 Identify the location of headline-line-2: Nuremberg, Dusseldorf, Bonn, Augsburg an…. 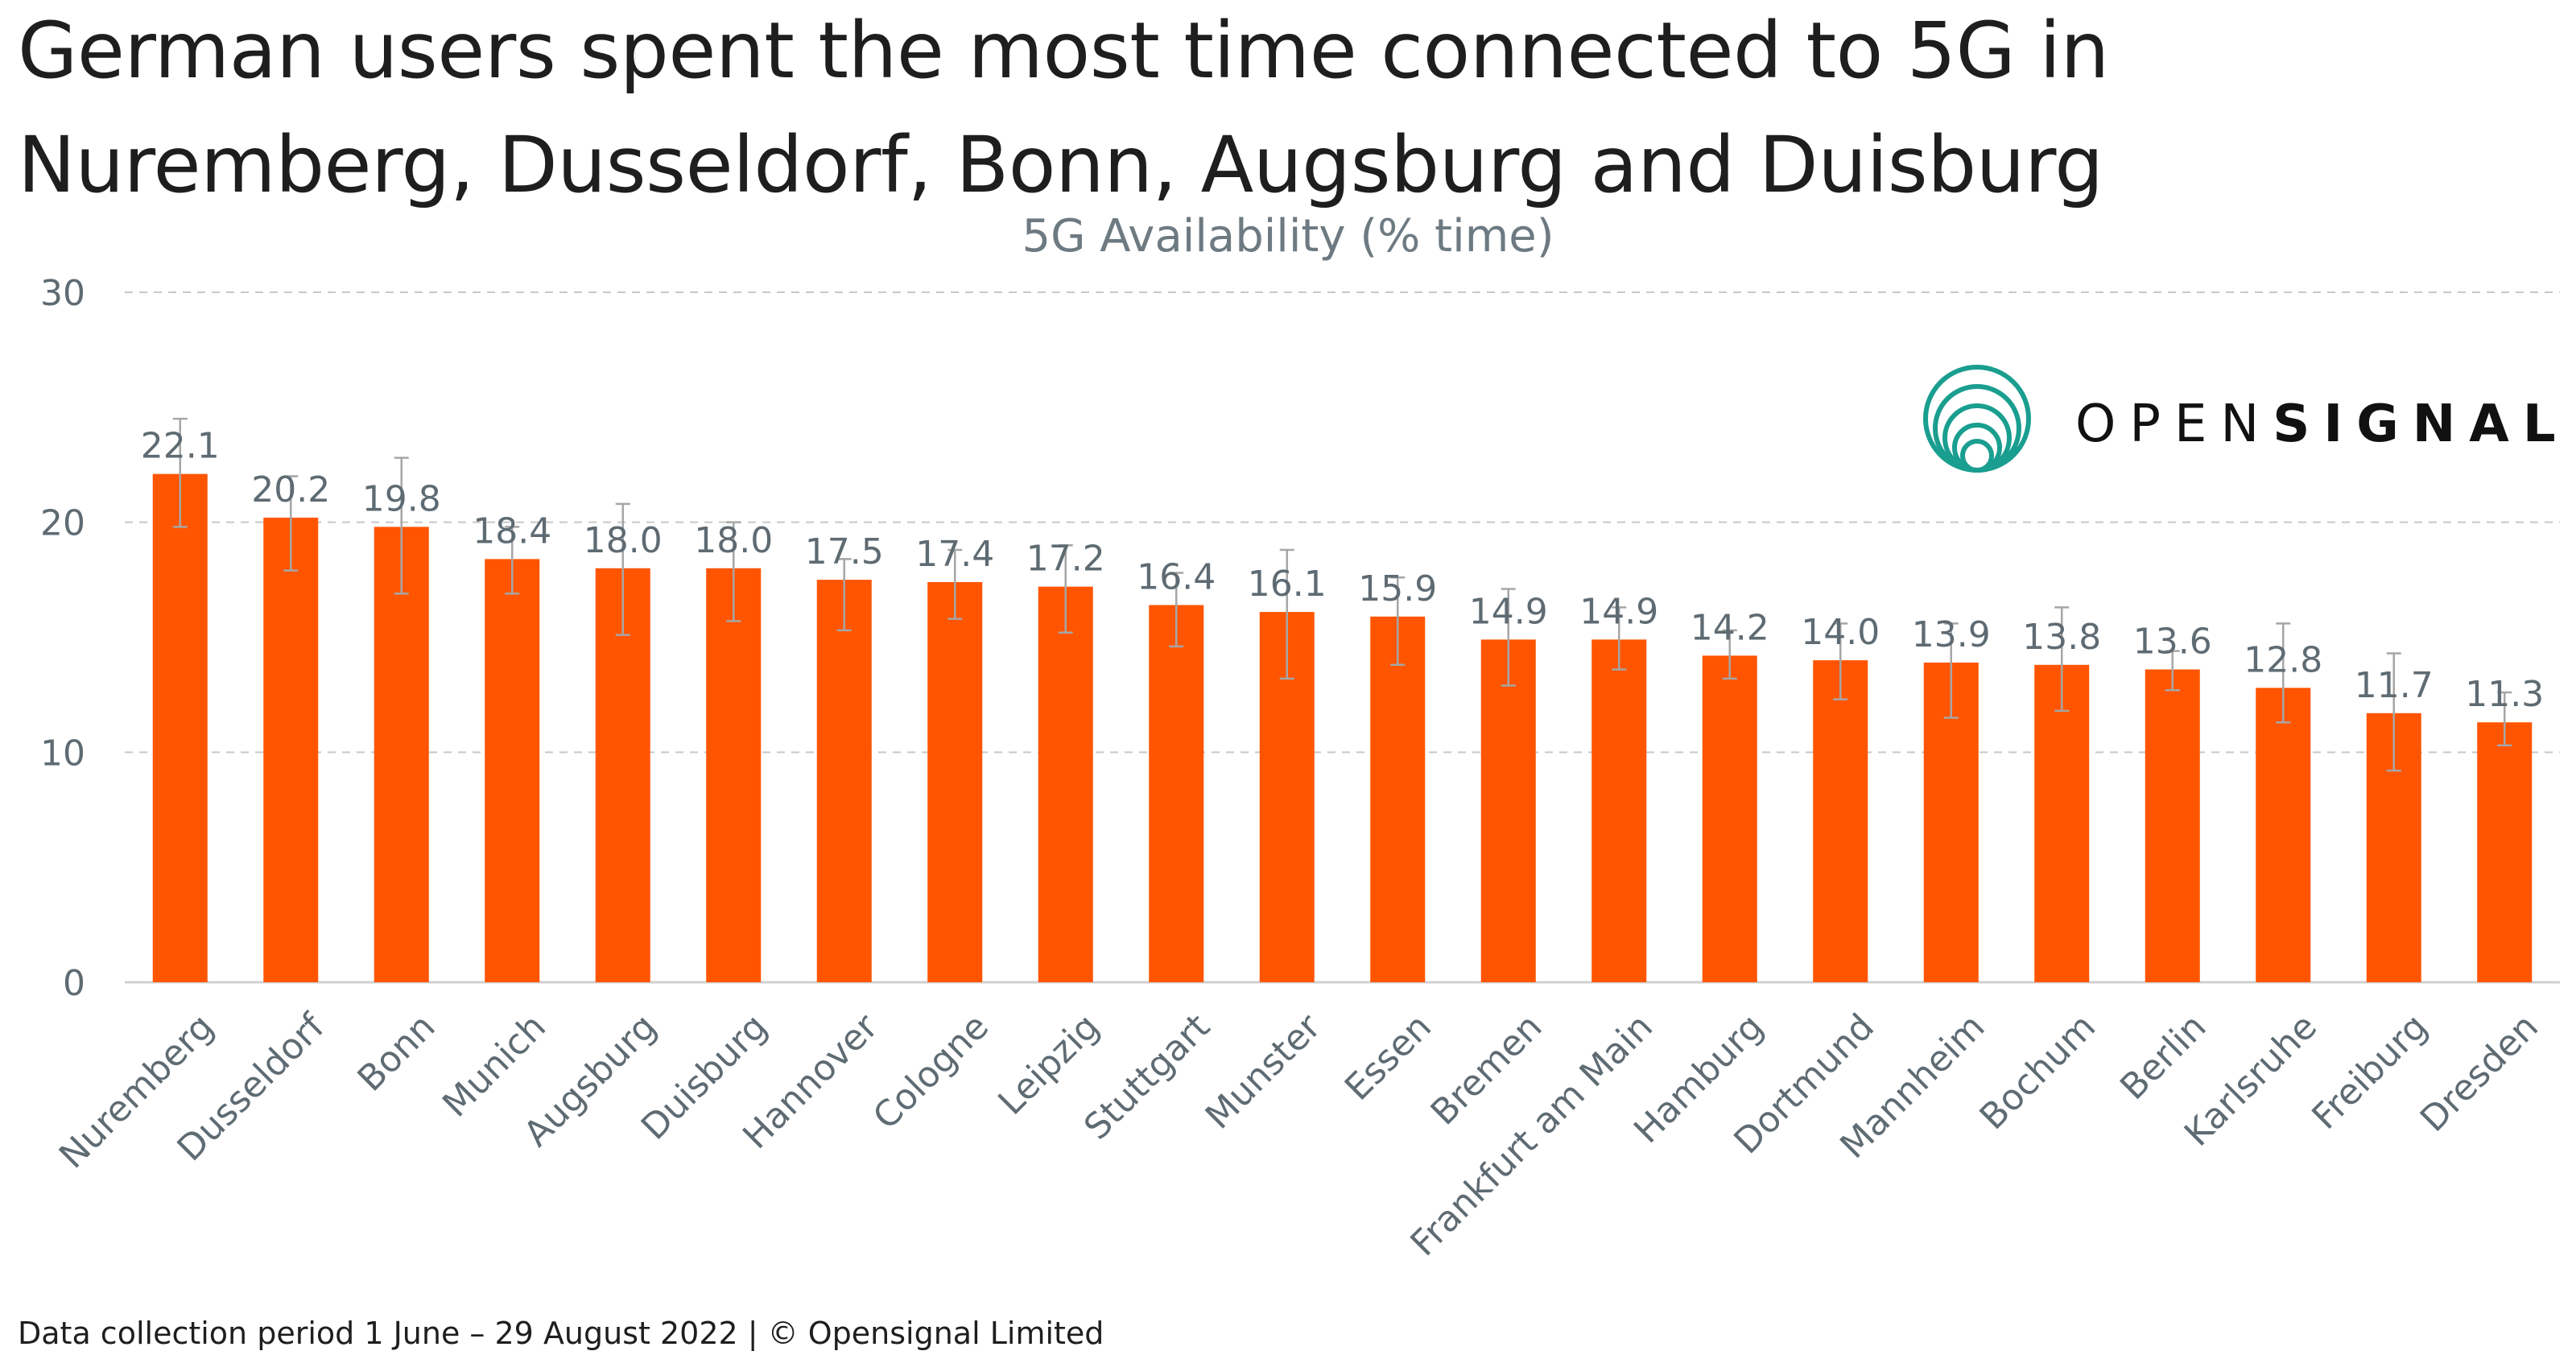
(1060, 165).